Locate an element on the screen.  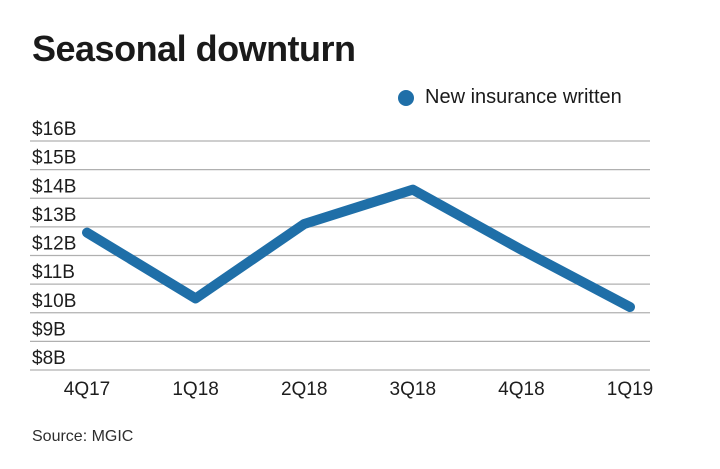
x-tick-label: 4Q17 is located at coordinates (87, 389).